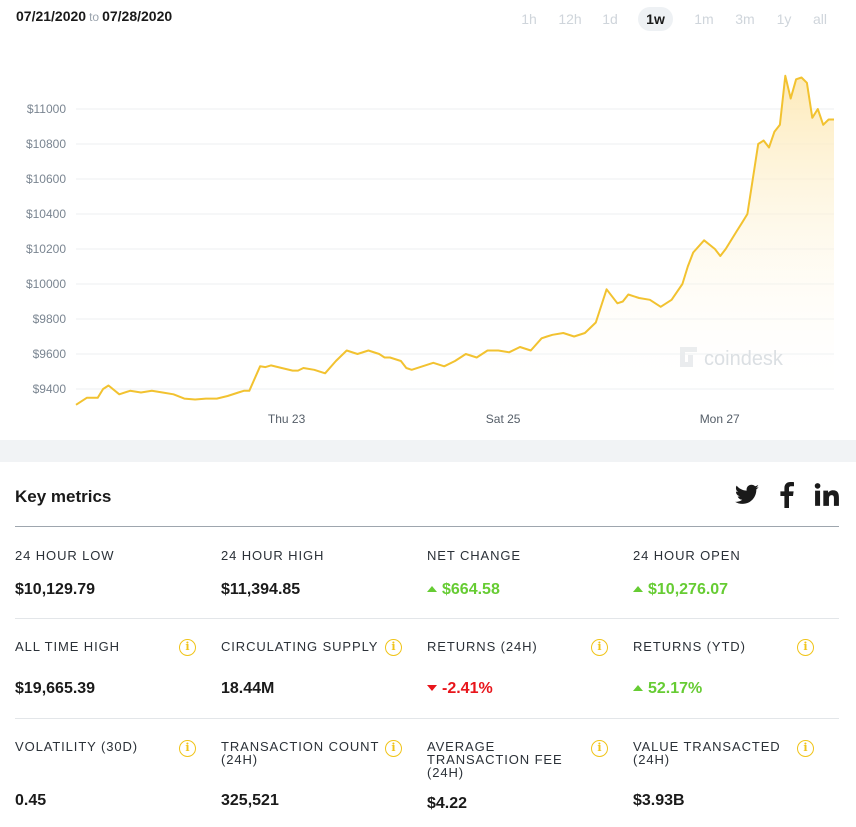 This screenshot has height=827, width=856. What do you see at coordinates (46, 249) in the screenshot?
I see `y-tick-label: $10200` at bounding box center [46, 249].